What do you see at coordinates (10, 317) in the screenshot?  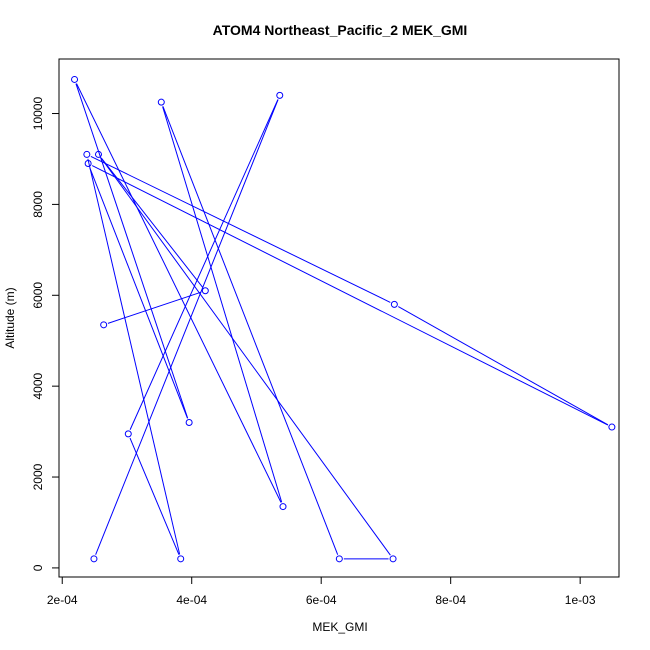 I see `y-axis-label: Altitude (m)` at bounding box center [10, 317].